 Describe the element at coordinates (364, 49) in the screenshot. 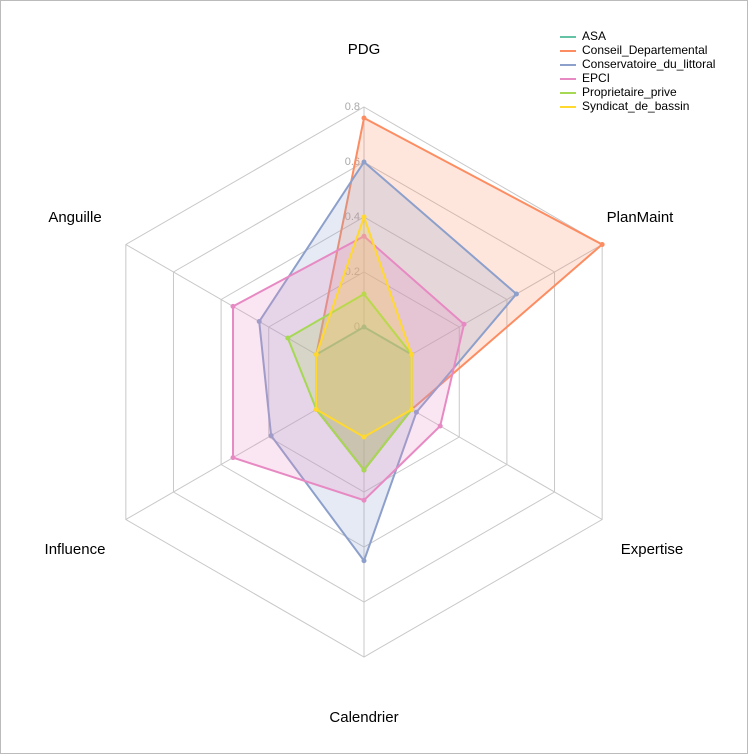

I see `axis-label: PDG` at that location.